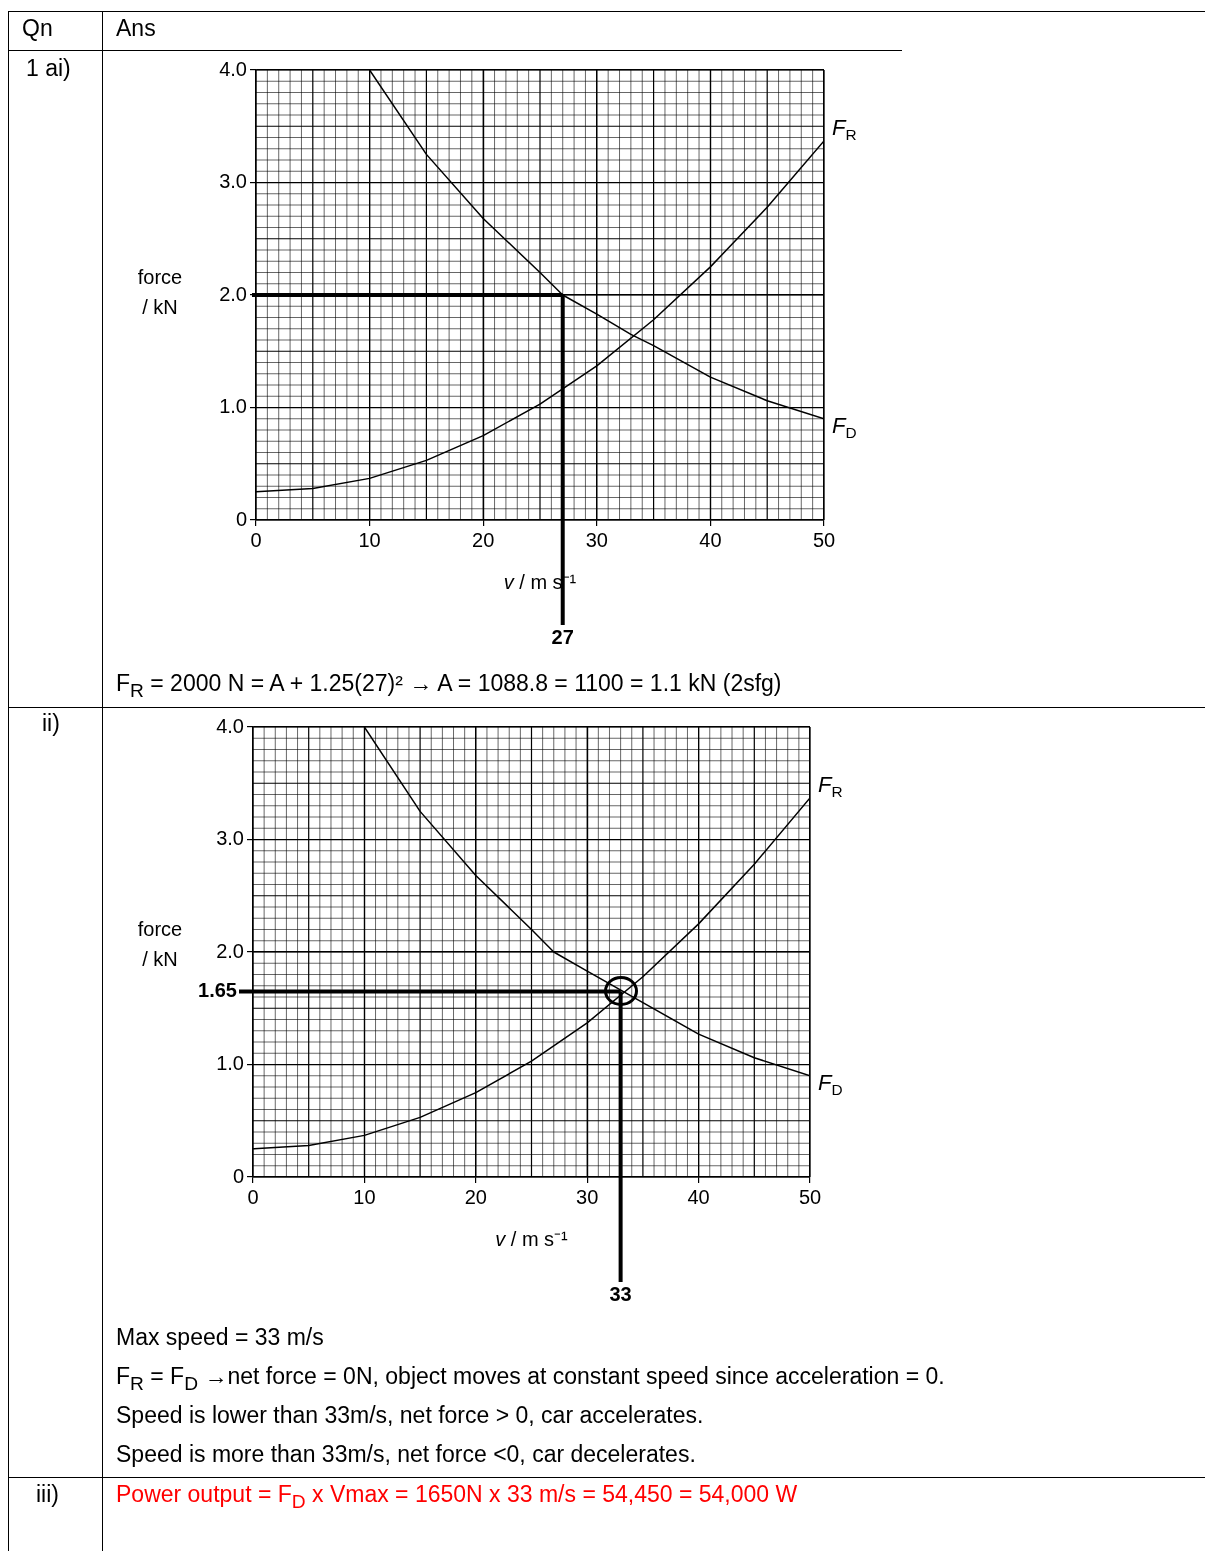  What do you see at coordinates (620, 1293) in the screenshot?
I see `ref-line-label: 33` at bounding box center [620, 1293].